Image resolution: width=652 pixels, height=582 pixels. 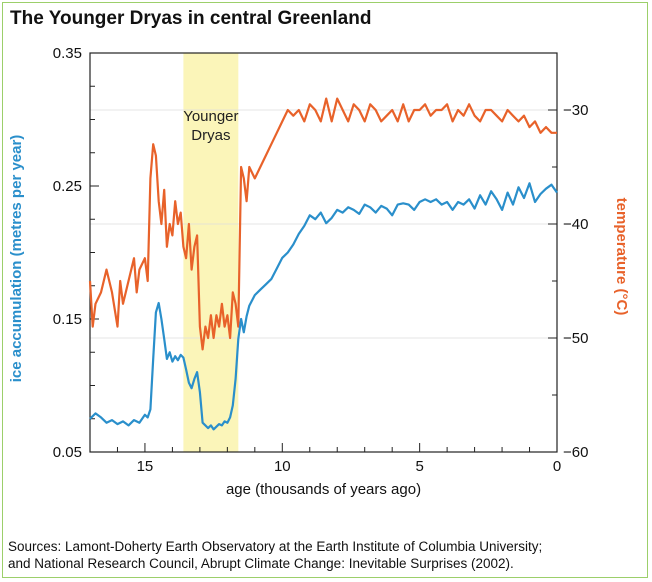 I want to click on y-left-tick-labels: 0.35 0.25 0.15 0.05, so click(x=67, y=253).